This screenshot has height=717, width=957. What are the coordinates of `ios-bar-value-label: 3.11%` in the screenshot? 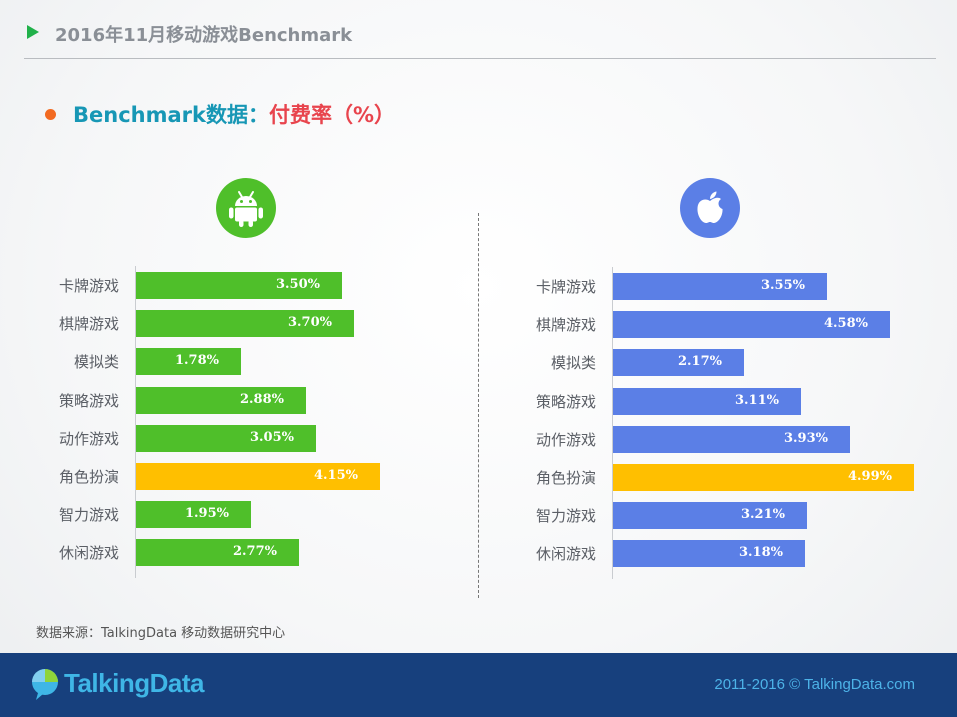 It's located at (756, 400).